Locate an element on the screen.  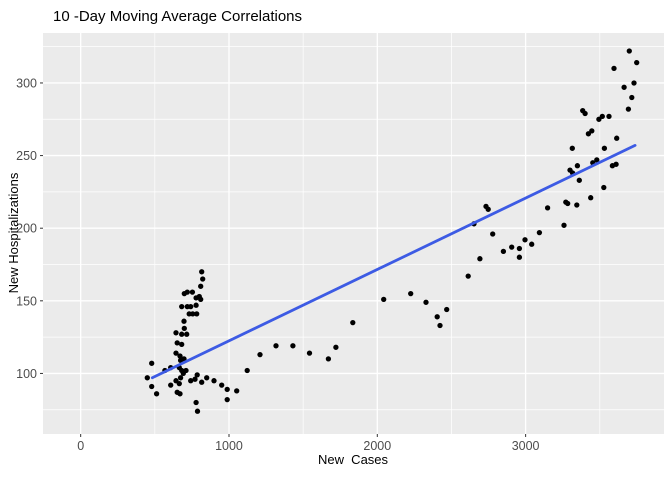
x-tick-label: 0 is located at coordinates (80, 446).